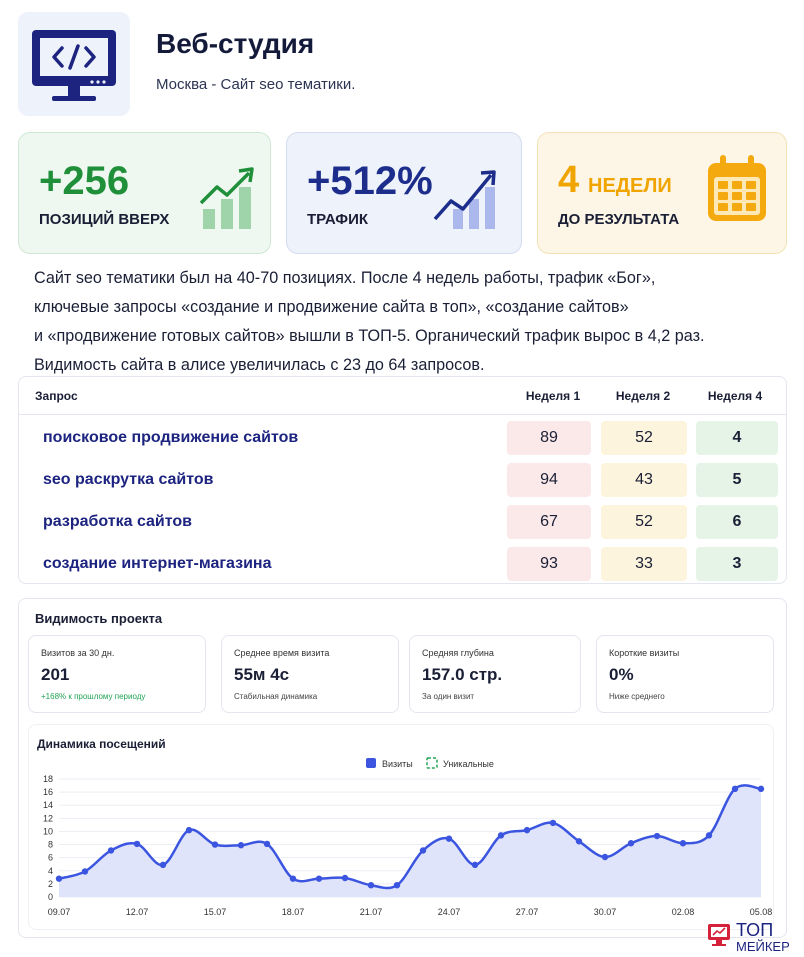 The height and width of the screenshot is (957, 804). I want to click on stat-value: 4, so click(569, 180).